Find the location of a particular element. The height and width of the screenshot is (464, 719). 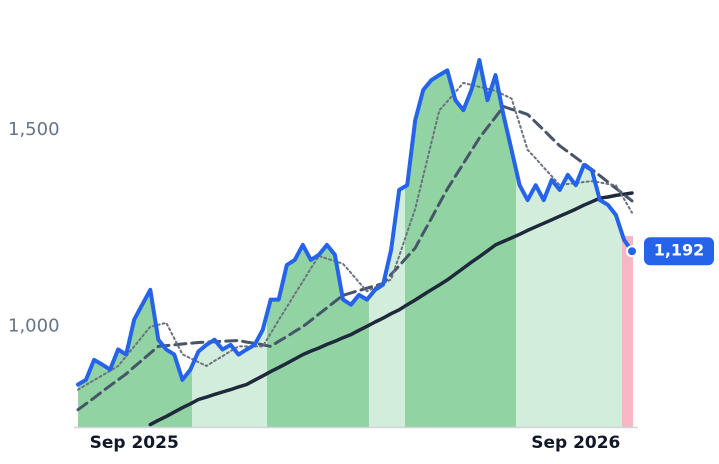

recent-shading is located at coordinates (627, 331).